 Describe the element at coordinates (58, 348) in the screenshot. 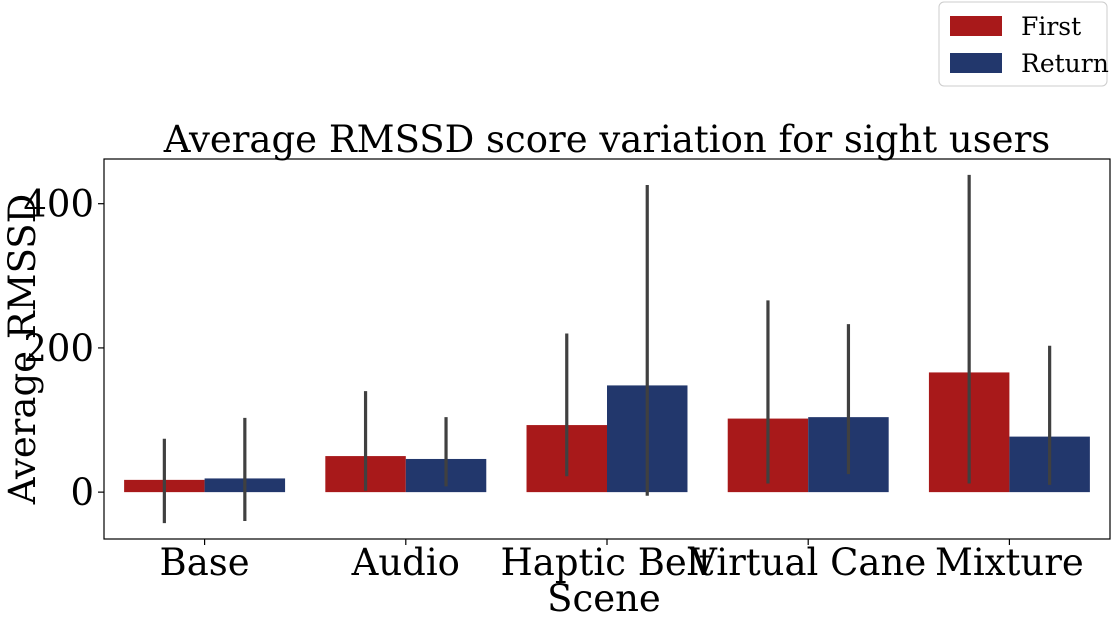

I see `y-tick-label: 200` at that location.